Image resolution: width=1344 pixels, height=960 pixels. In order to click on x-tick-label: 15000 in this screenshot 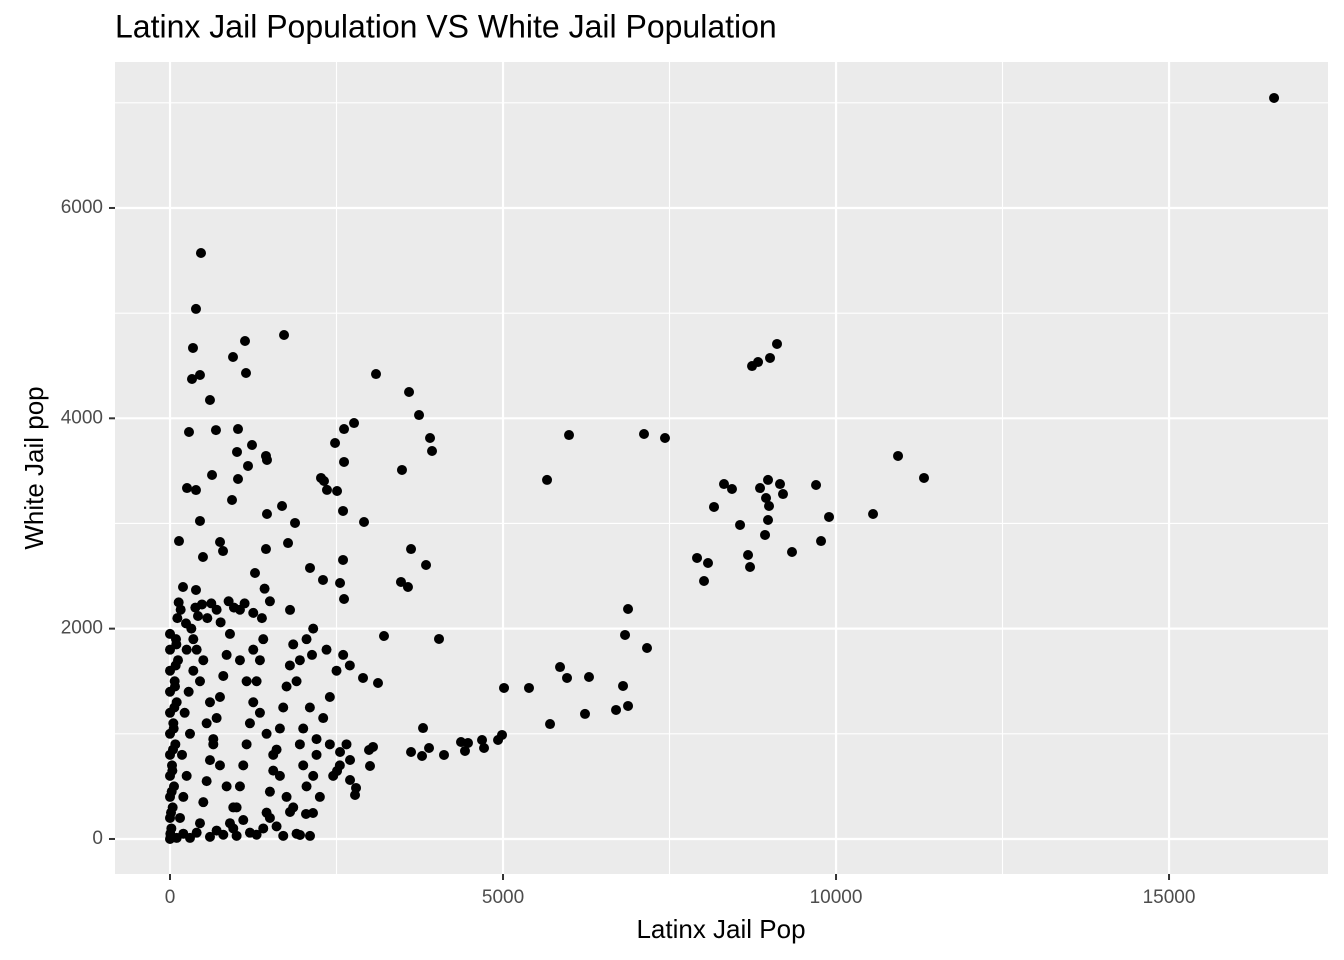, I will do `click(1169, 897)`.